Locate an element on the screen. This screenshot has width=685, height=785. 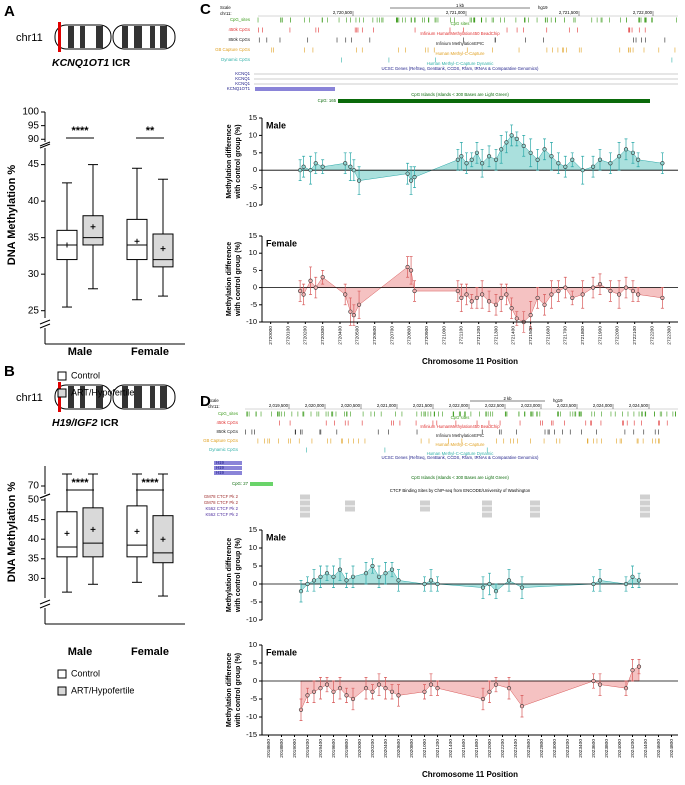
x-tick-label: 2720600 is located at coordinates (375, 335).